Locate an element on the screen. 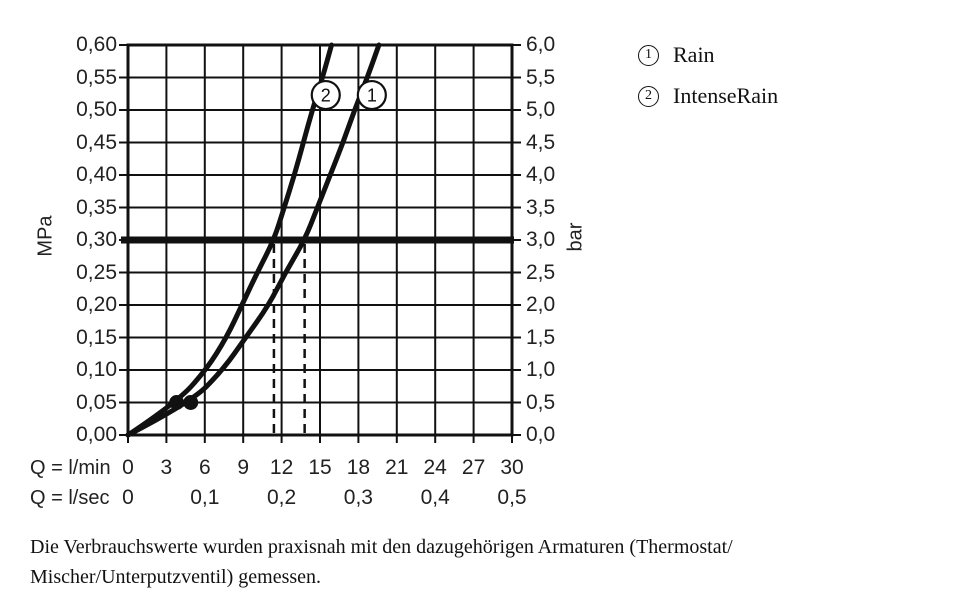 Image resolution: width=960 pixels, height=612 pixels. legend-marker-1-number: 1 is located at coordinates (648, 54).